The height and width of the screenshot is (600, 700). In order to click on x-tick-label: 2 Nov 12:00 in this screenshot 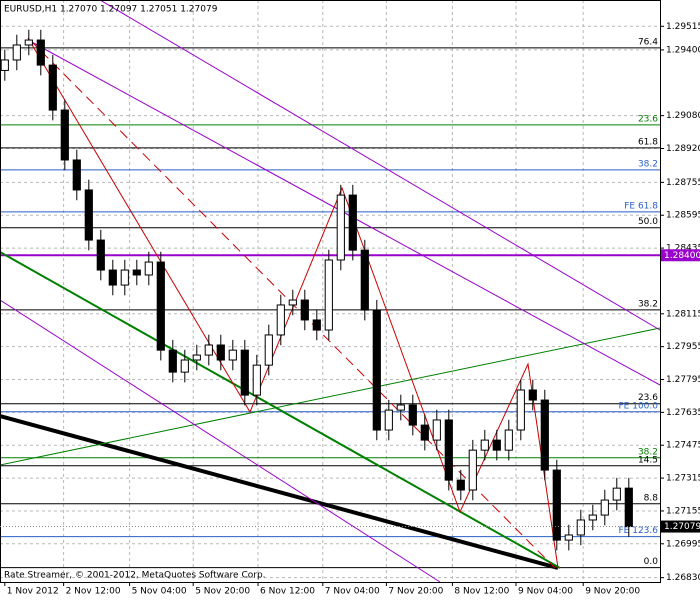, I will do `click(93, 592)`.